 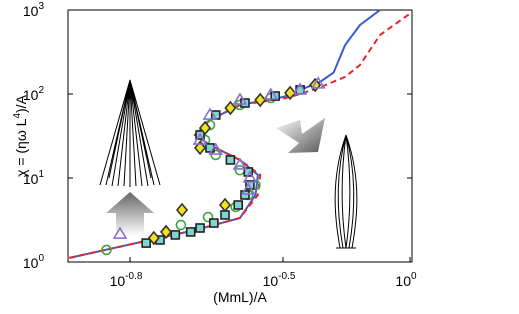 I want to click on y-tick-label: 10³, so click(x=34, y=10).